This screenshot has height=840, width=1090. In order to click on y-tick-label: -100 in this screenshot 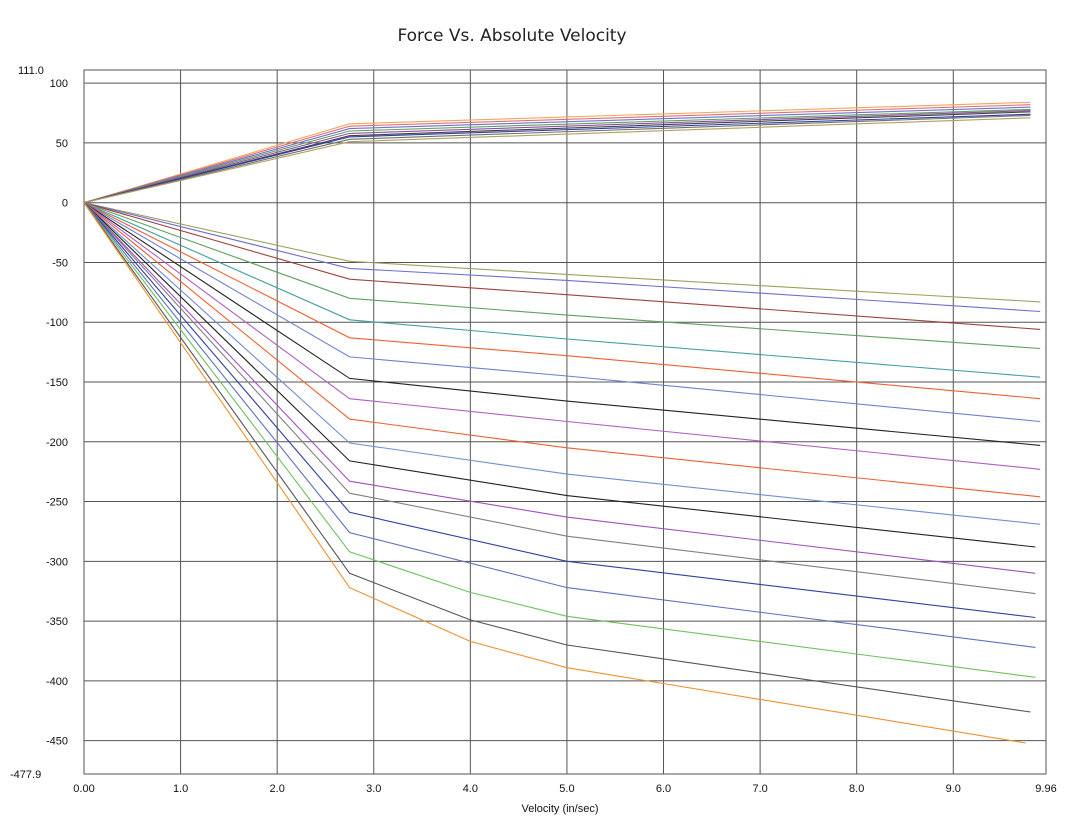, I will do `click(57, 323)`.